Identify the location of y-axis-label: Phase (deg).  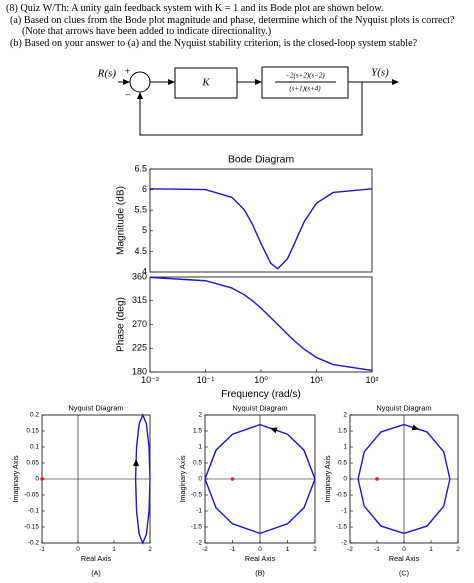
(121, 324).